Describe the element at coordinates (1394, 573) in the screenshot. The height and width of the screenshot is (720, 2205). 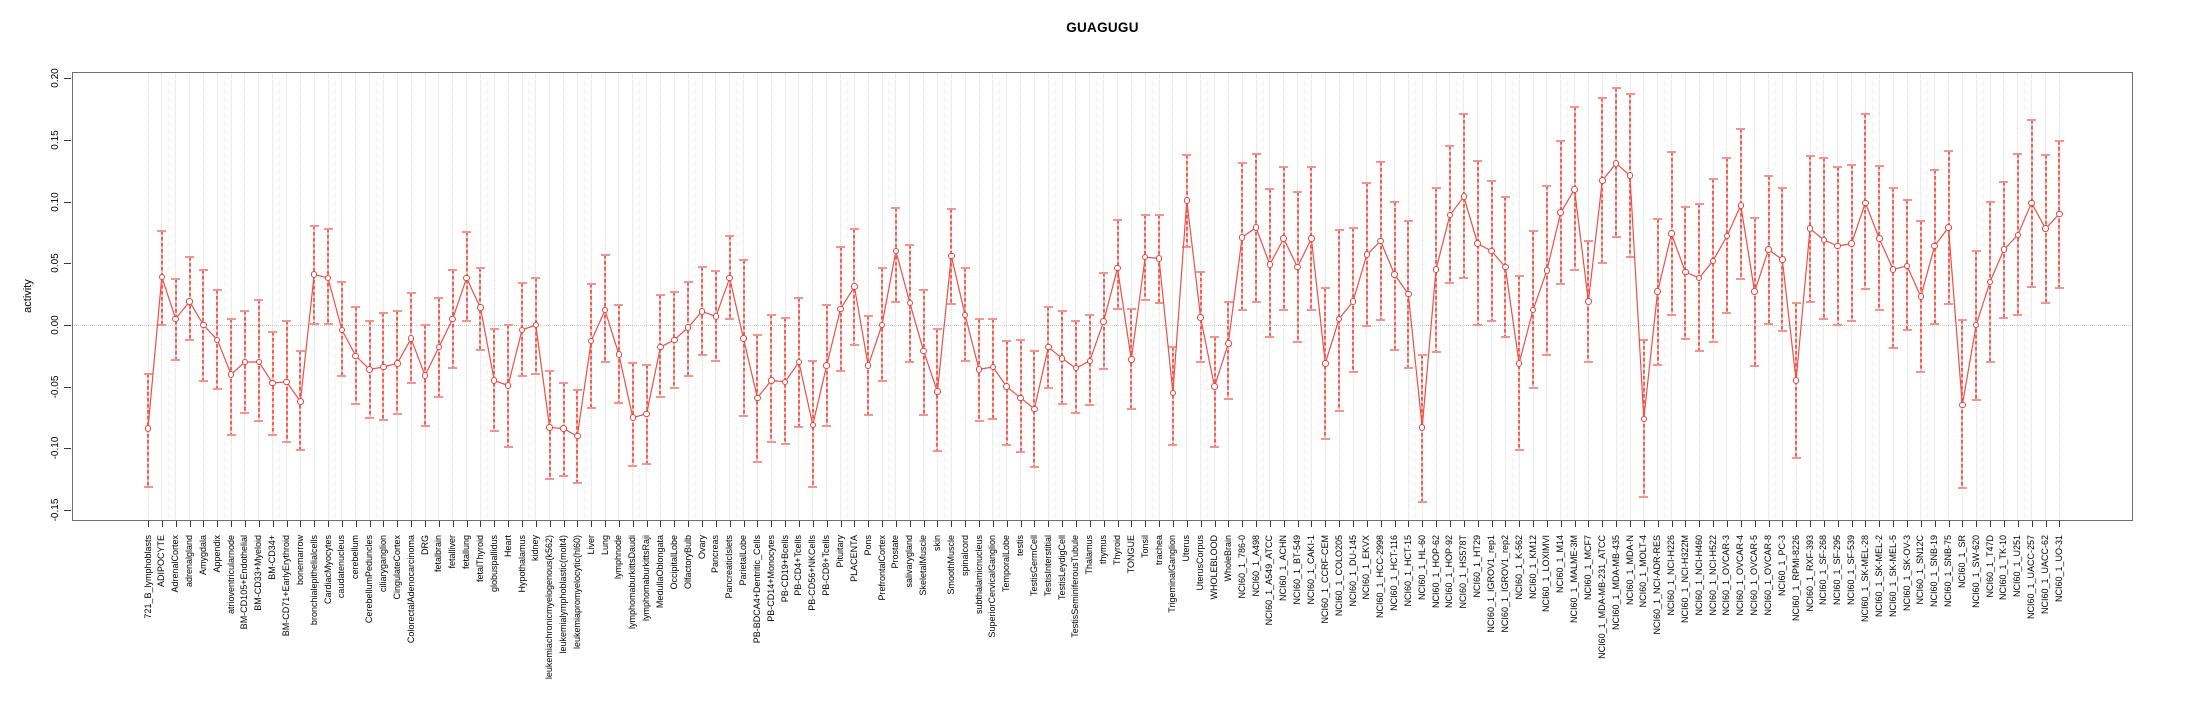
I see `x-tick-label: NCI60_1_HCT-116` at that location.